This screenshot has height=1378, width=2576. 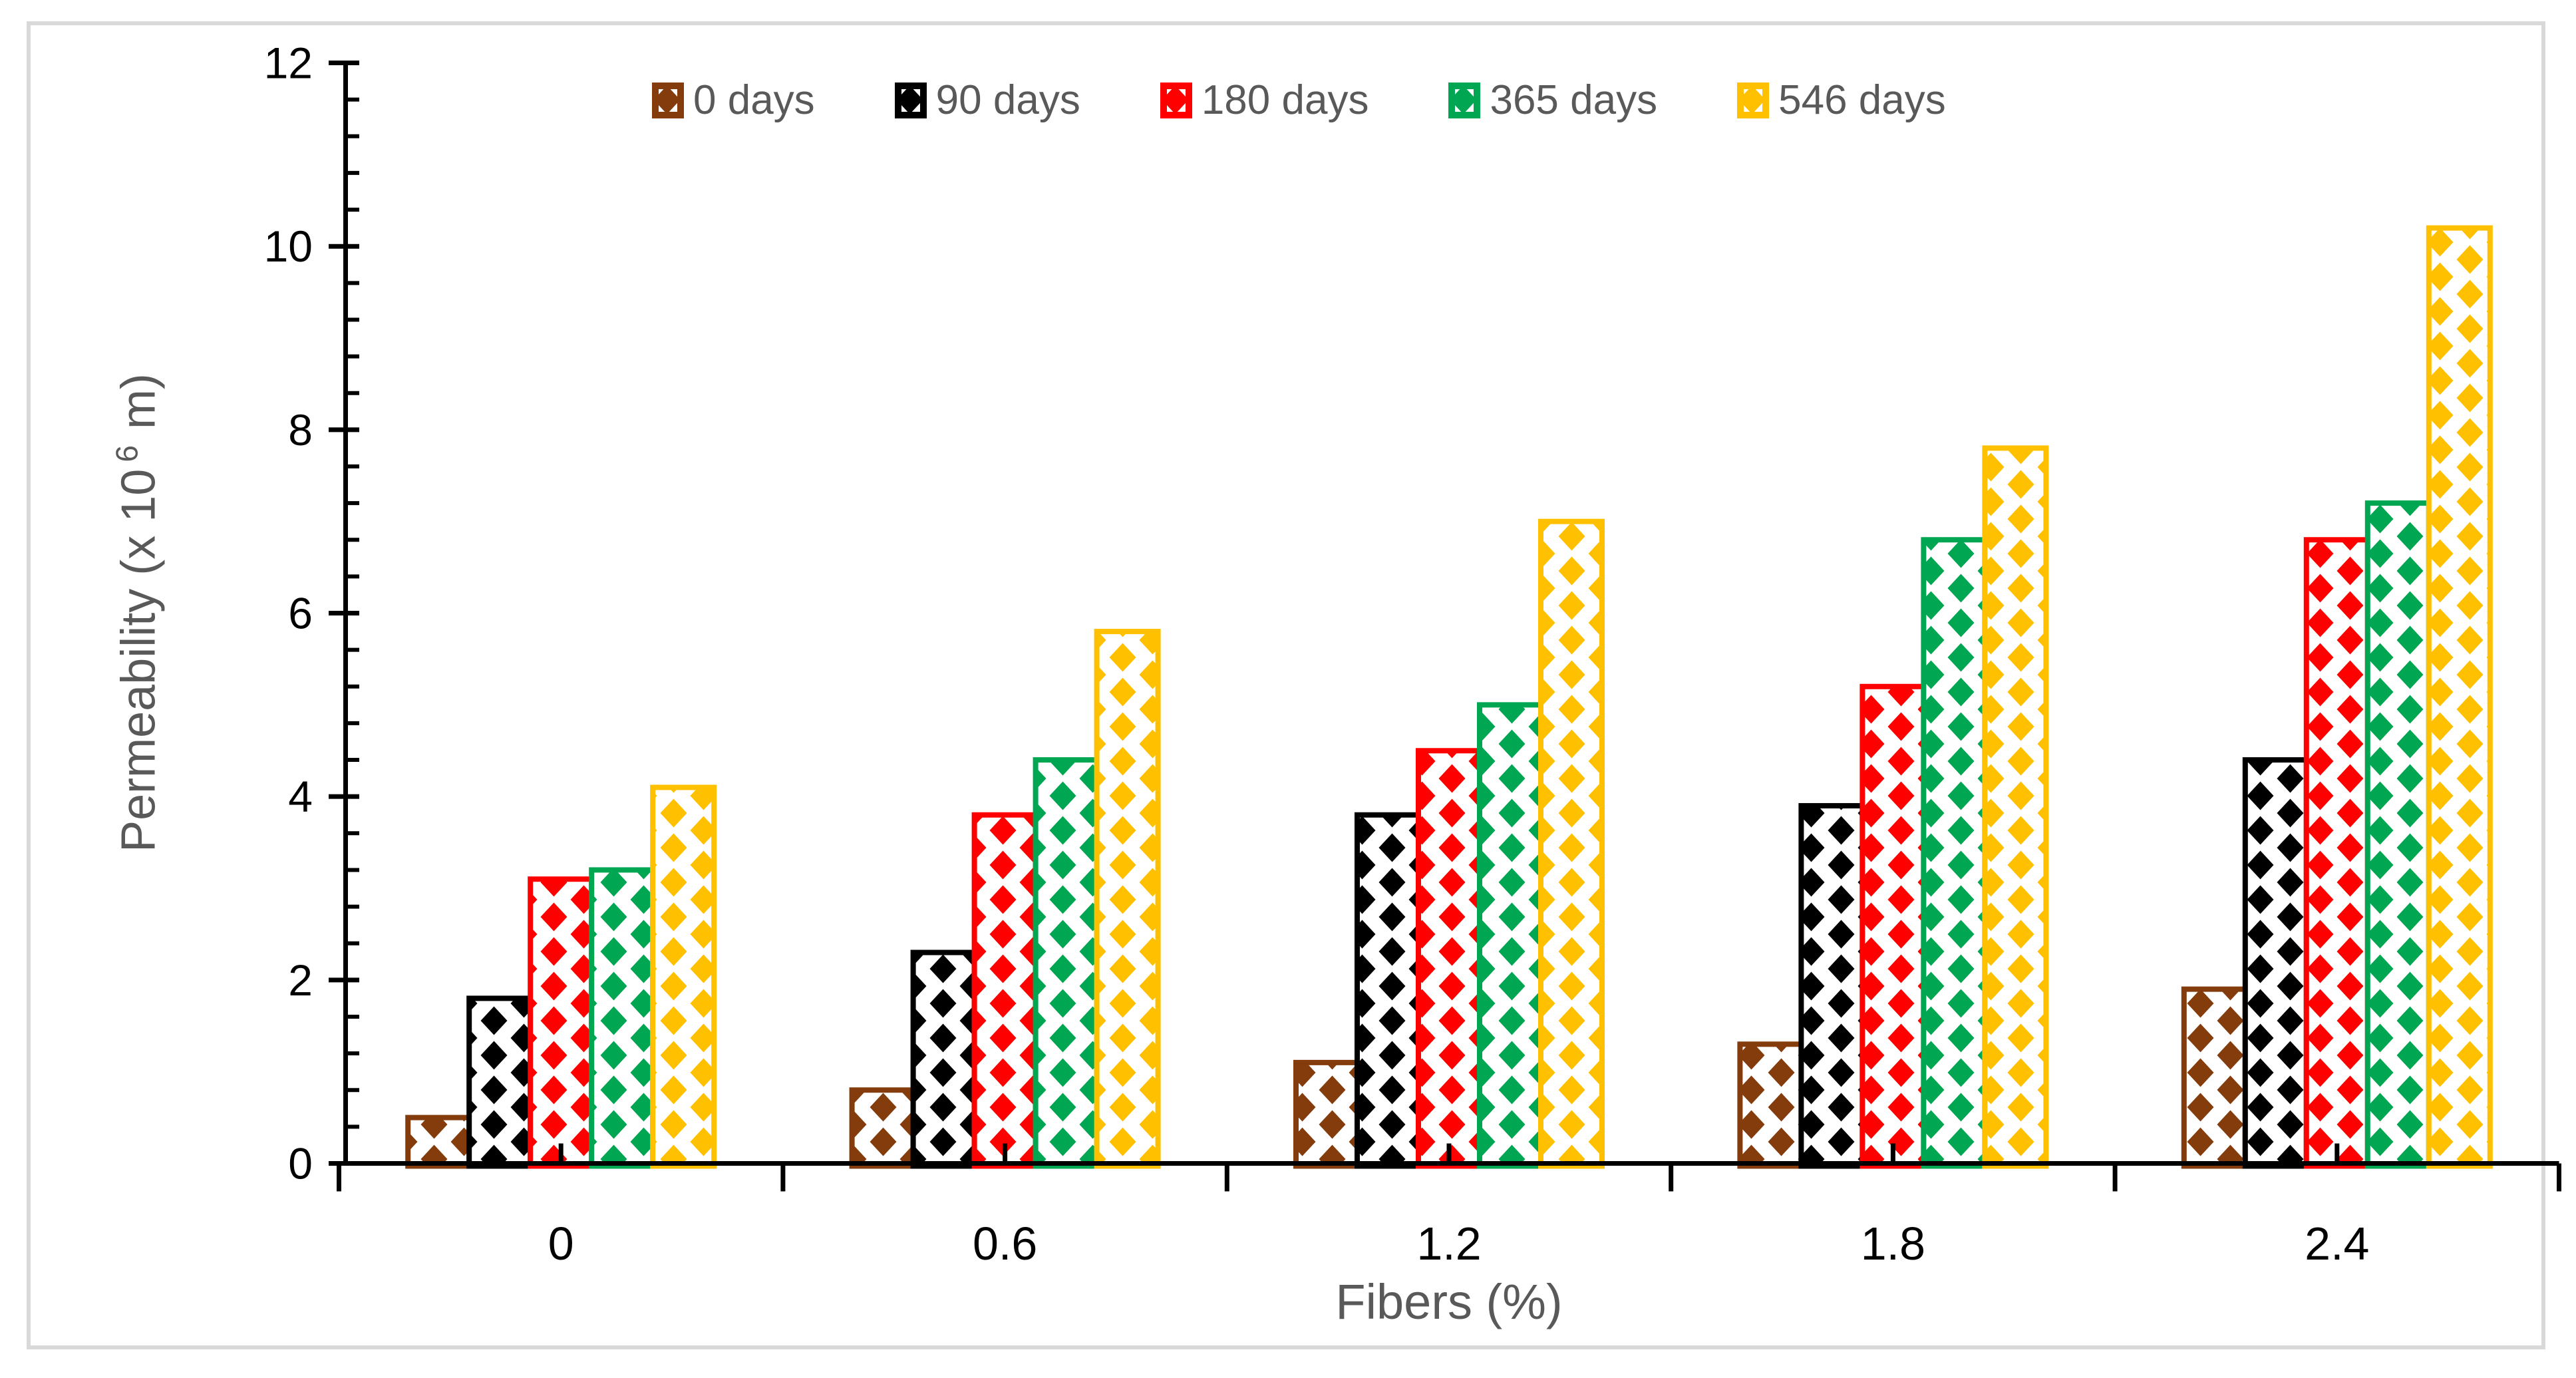 I want to click on y-axis-title: Permeability (x 10 6 m), so click(x=137, y=612).